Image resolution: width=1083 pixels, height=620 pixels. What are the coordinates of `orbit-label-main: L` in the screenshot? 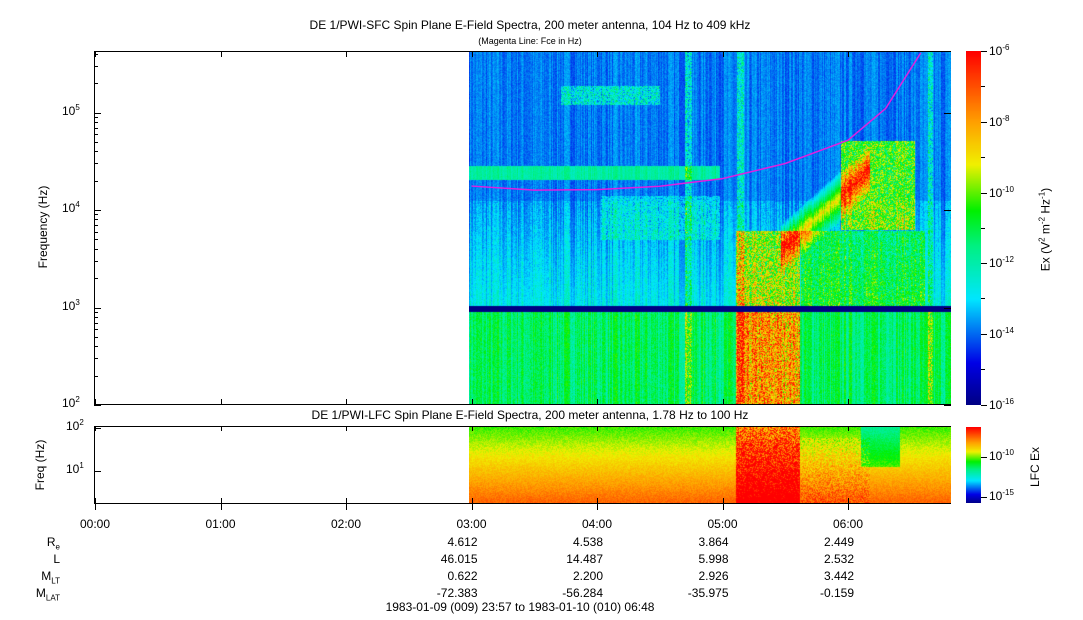 It's located at (56, 559).